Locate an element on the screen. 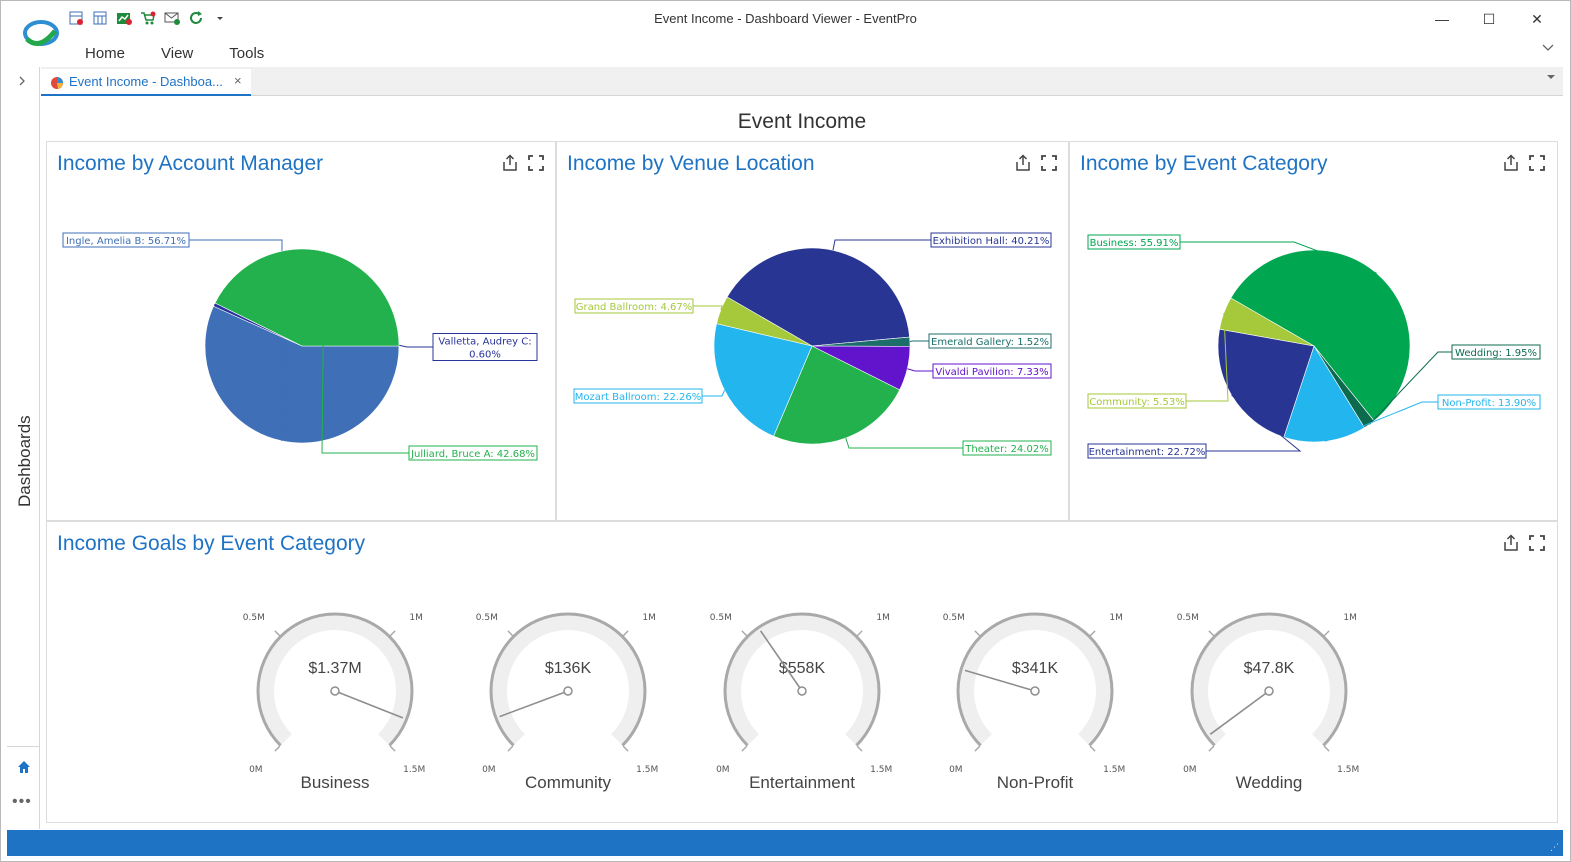 The height and width of the screenshot is (862, 1571). menu-home: Home is located at coordinates (105, 53).